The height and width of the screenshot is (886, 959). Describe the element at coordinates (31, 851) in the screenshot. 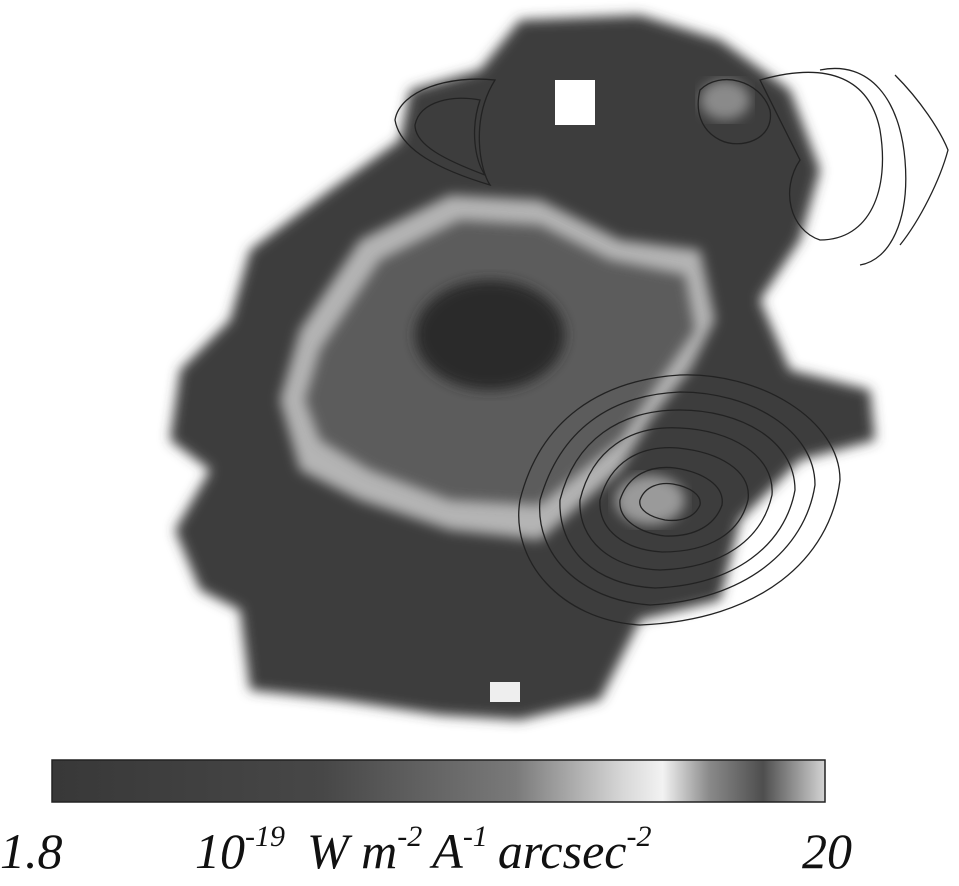

I see `colorbar-min-label: 1.8` at that location.